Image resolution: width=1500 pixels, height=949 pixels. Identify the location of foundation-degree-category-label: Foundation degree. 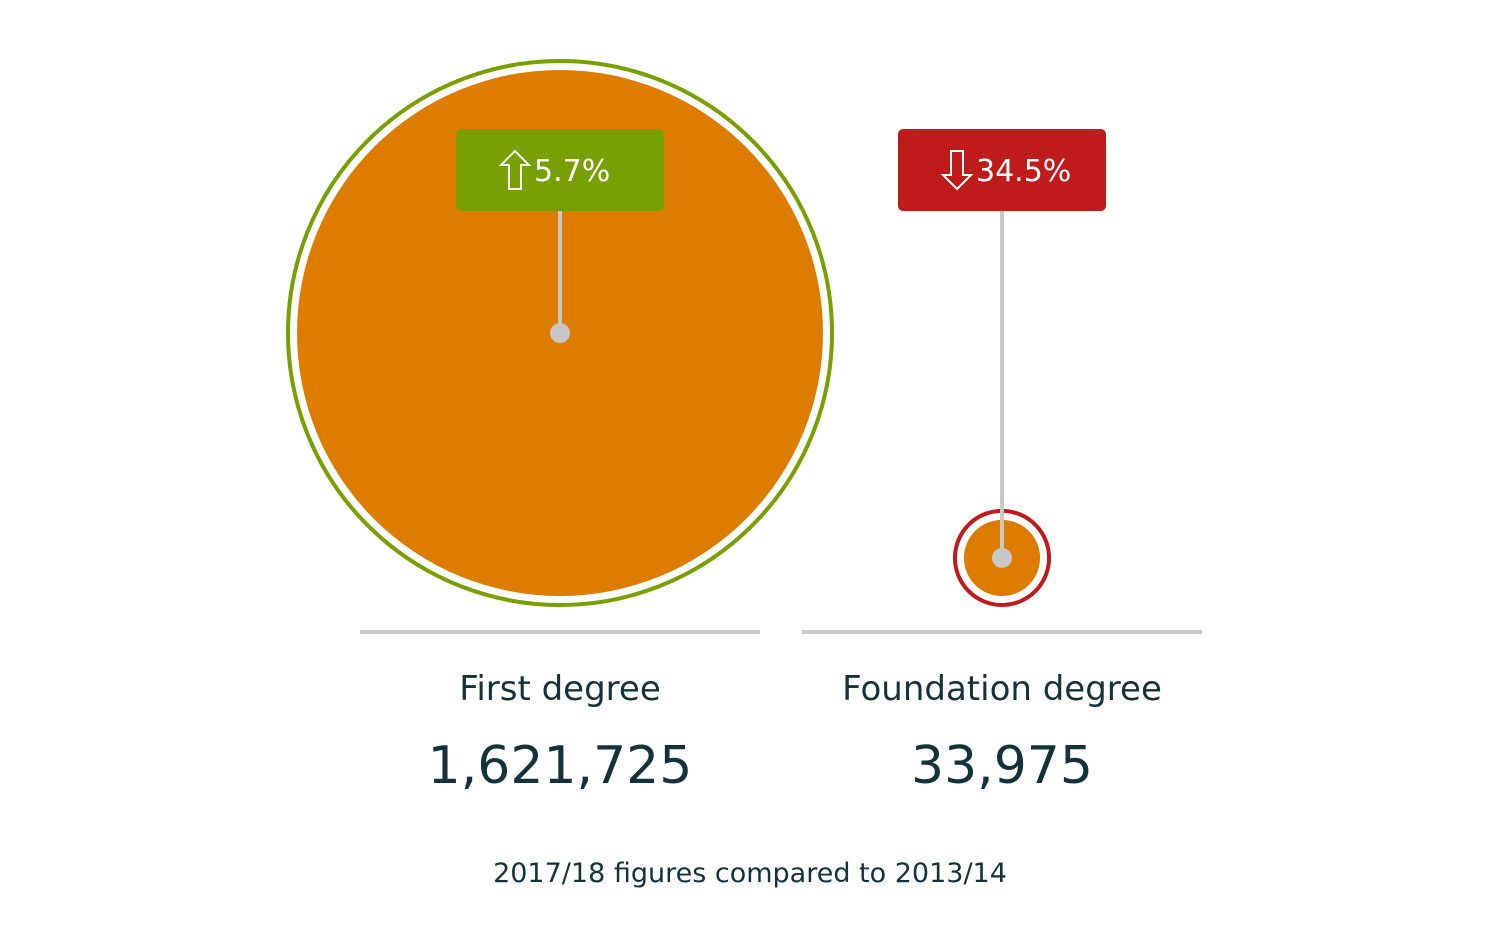
(1002, 689).